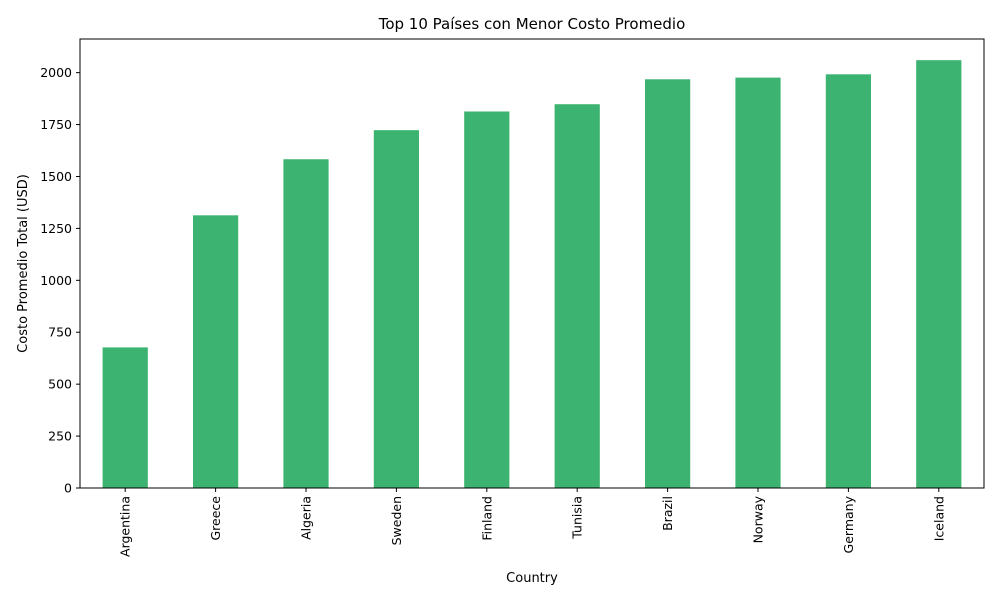 The image size is (1000, 600). Describe the element at coordinates (486, 518) in the screenshot. I see `x-tick-label-finland: Finland` at that location.